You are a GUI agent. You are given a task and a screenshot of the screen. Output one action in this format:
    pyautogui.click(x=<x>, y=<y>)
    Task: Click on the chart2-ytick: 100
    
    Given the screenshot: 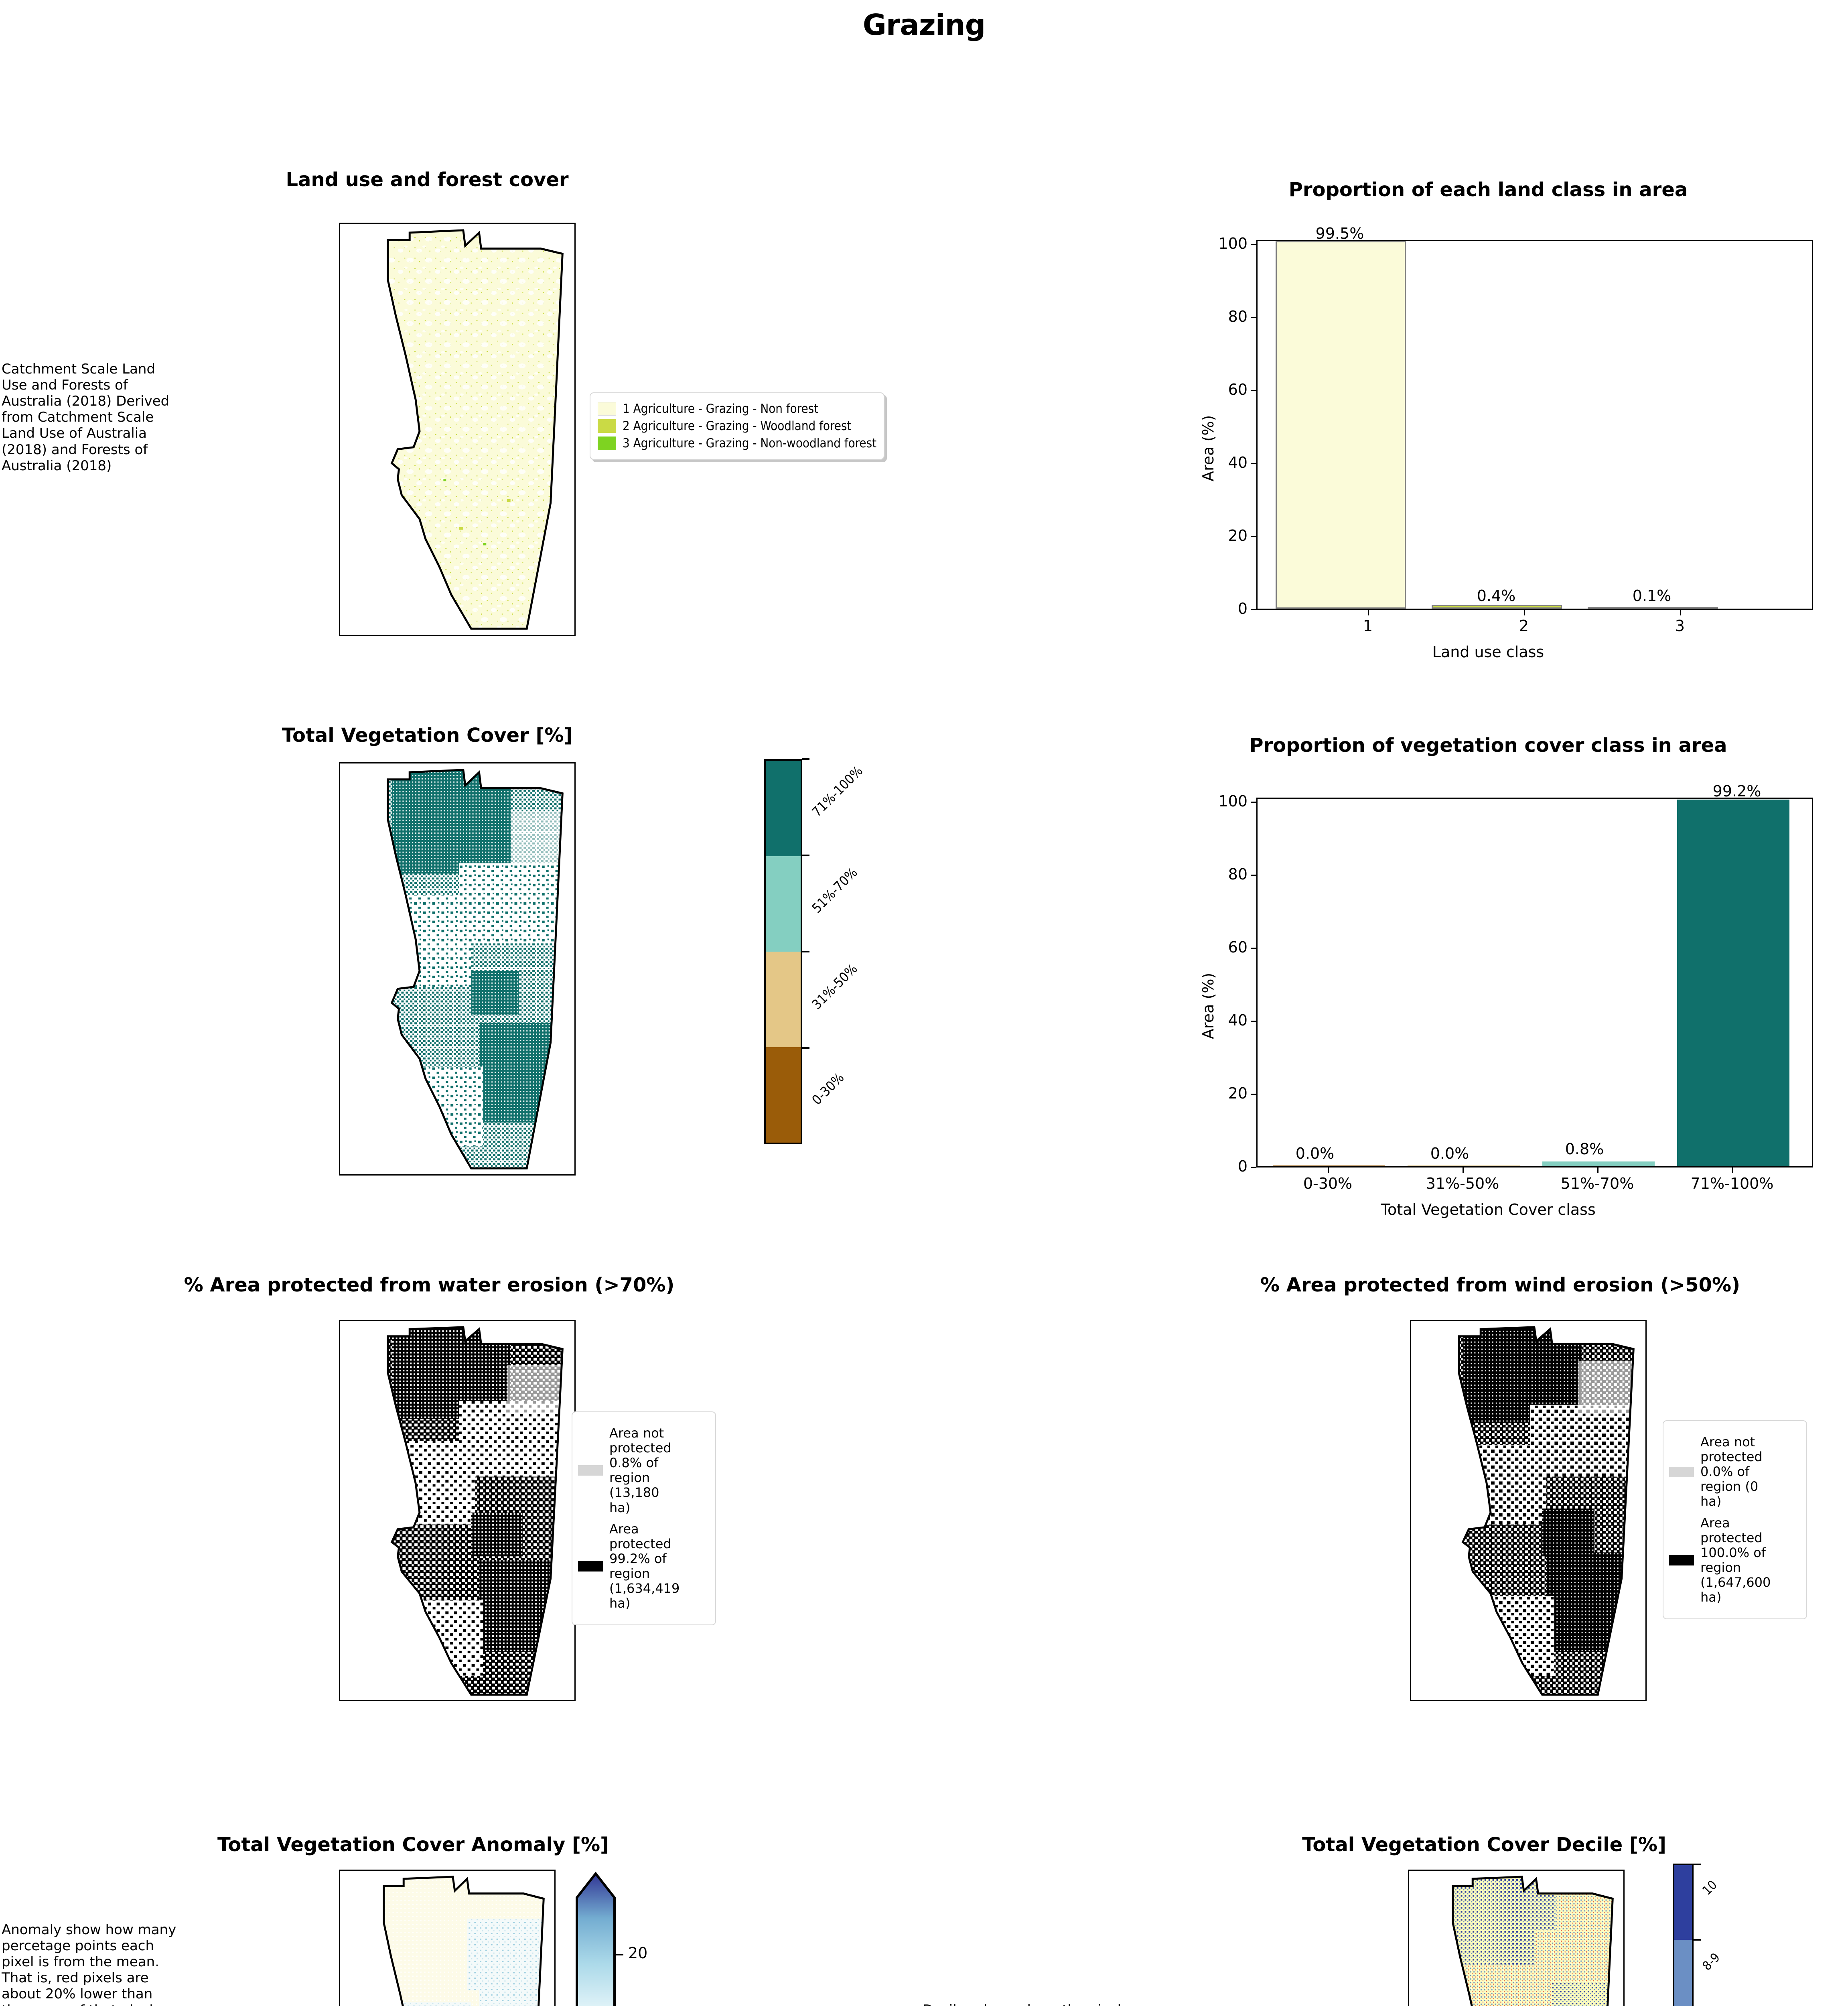 What is the action you would take?
    pyautogui.click(x=1233, y=801)
    